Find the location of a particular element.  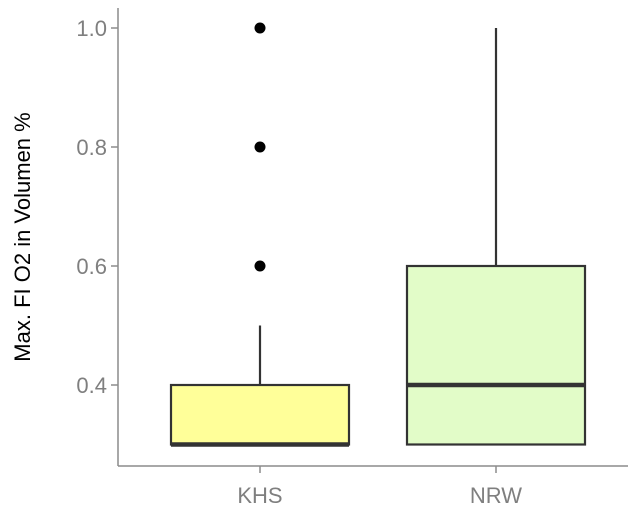

y-tick-label: 0.6 is located at coordinates (91, 266).